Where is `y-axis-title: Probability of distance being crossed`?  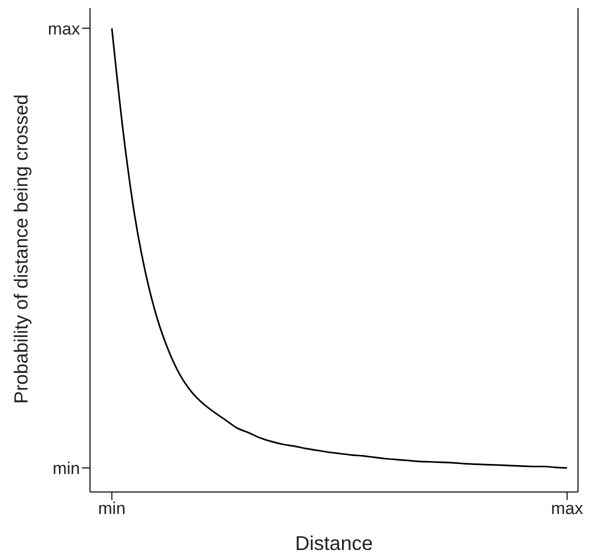 y-axis-title: Probability of distance being crossed is located at coordinates (22, 249).